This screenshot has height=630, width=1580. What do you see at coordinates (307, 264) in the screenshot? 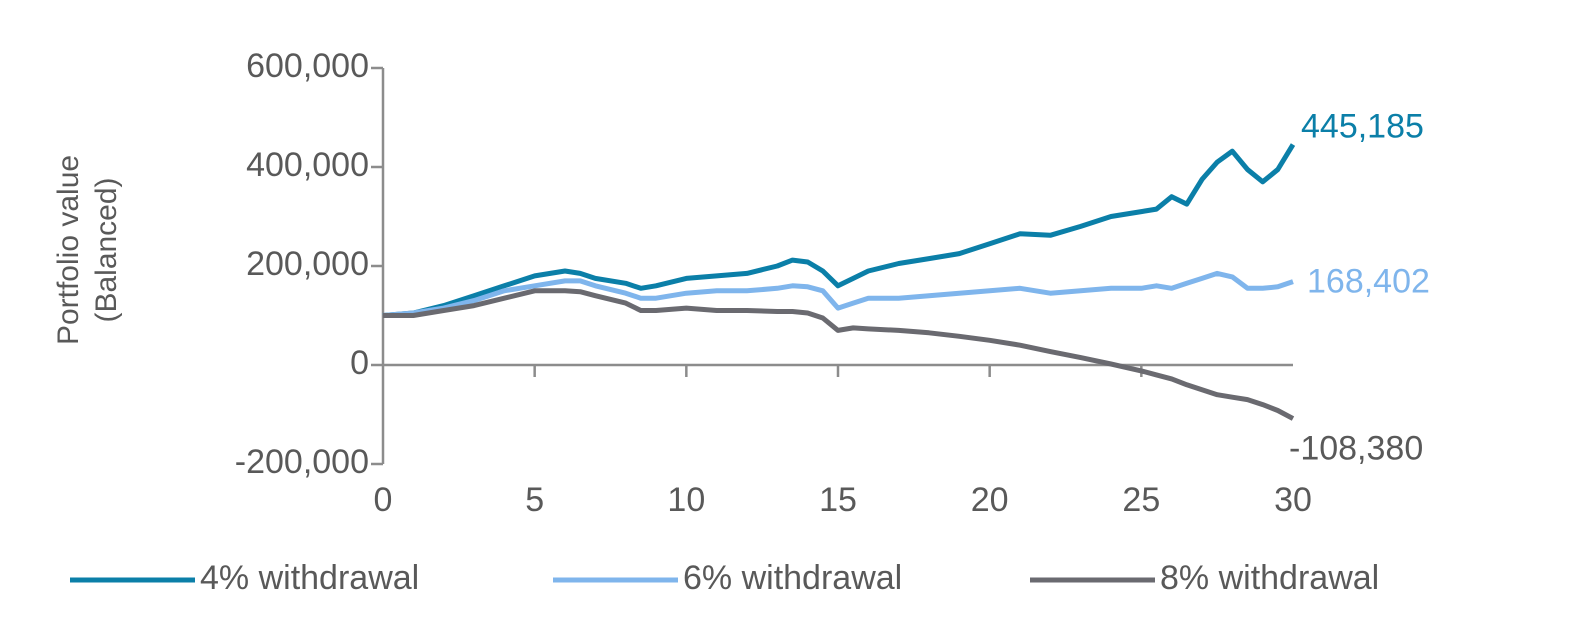
I see `y-tick-label: 200,000` at bounding box center [307, 264].